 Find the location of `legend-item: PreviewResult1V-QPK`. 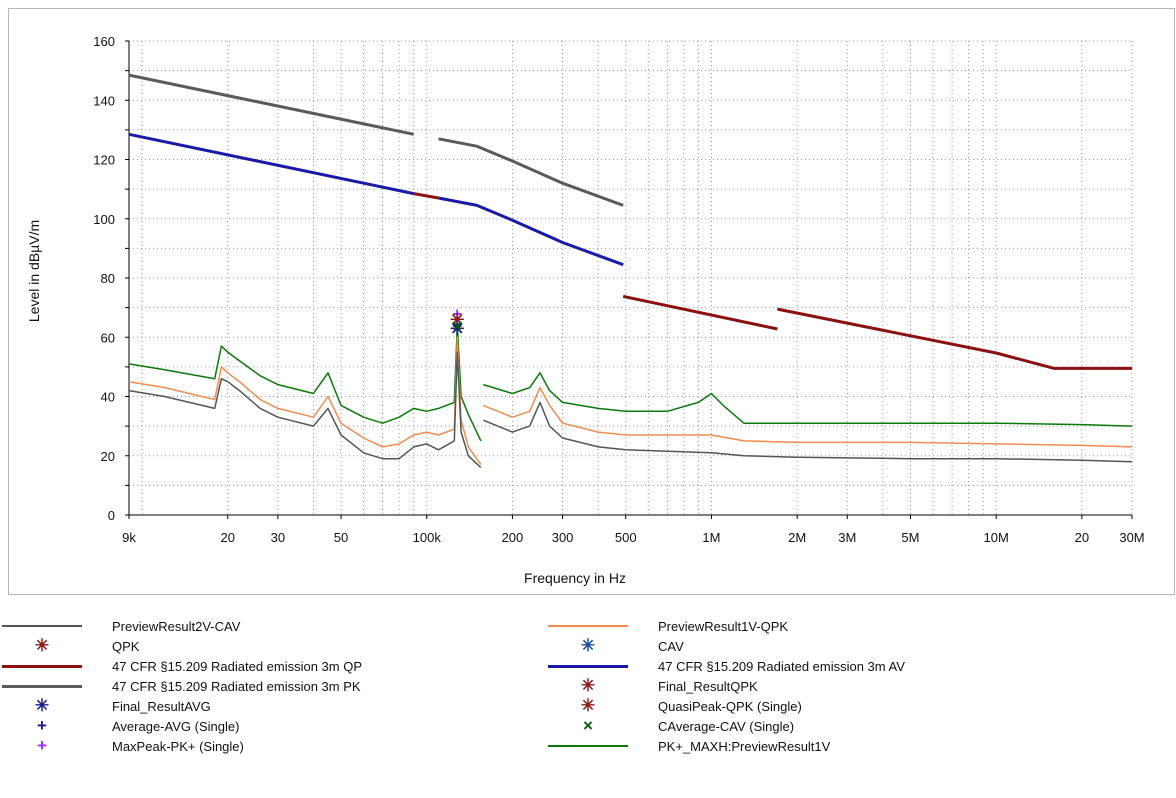

legend-item: PreviewResult1V-QPK is located at coordinates (667, 626).